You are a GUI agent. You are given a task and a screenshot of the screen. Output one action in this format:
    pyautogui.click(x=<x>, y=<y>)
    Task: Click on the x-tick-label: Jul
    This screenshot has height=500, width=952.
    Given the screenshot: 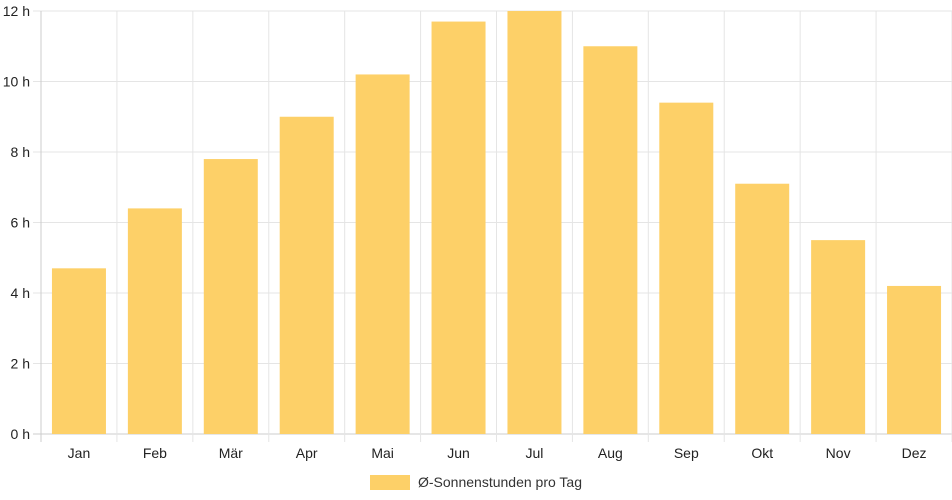 What is the action you would take?
    pyautogui.click(x=535, y=453)
    